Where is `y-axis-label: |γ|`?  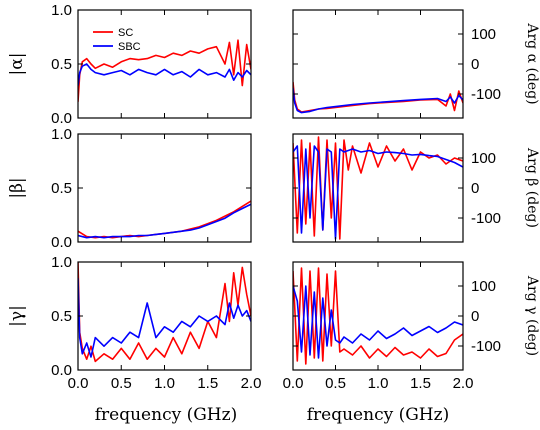
y-axis-label: |γ| is located at coordinates (17, 316).